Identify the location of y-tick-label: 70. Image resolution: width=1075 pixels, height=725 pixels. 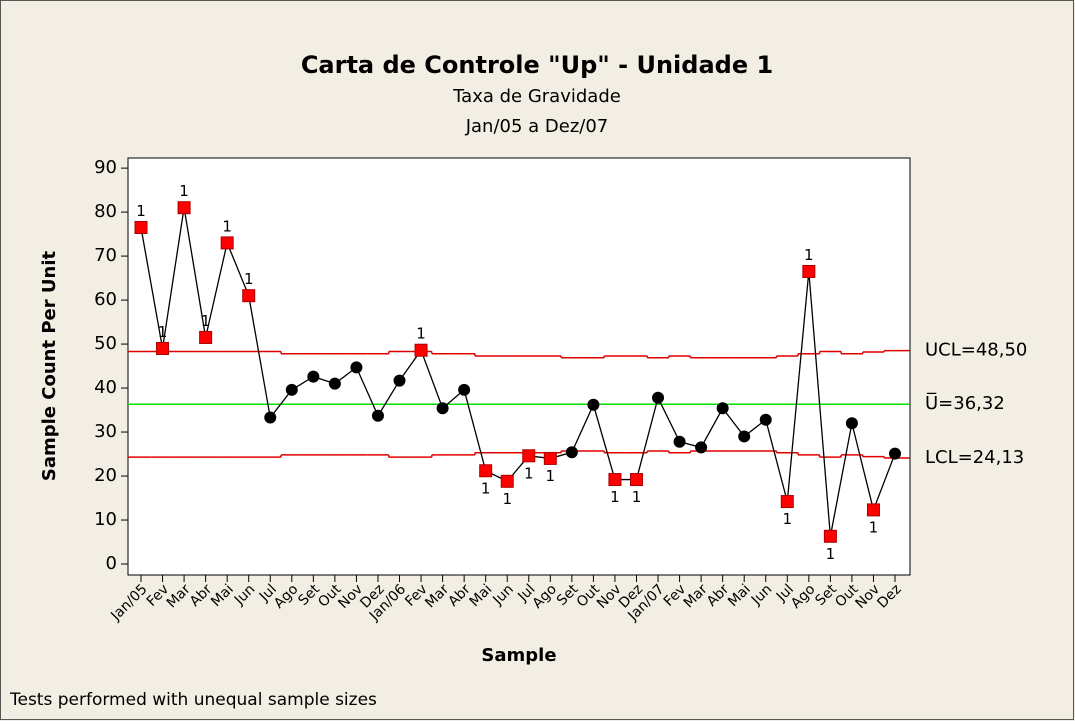
(105, 255).